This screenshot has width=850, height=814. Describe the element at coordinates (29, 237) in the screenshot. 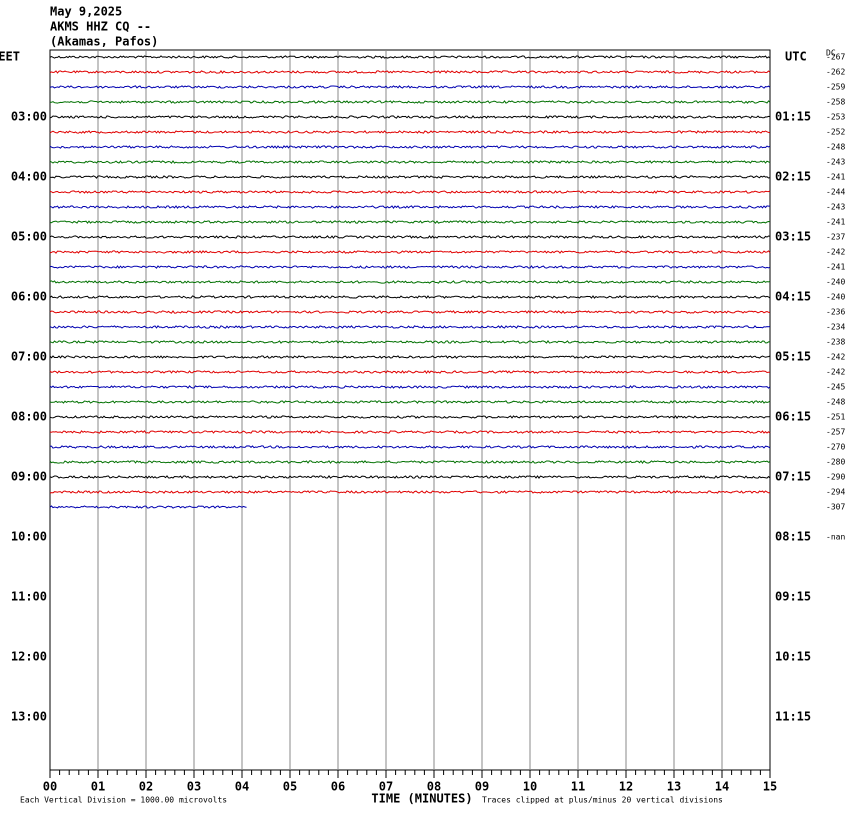

I see `left-time: 05:00` at that location.